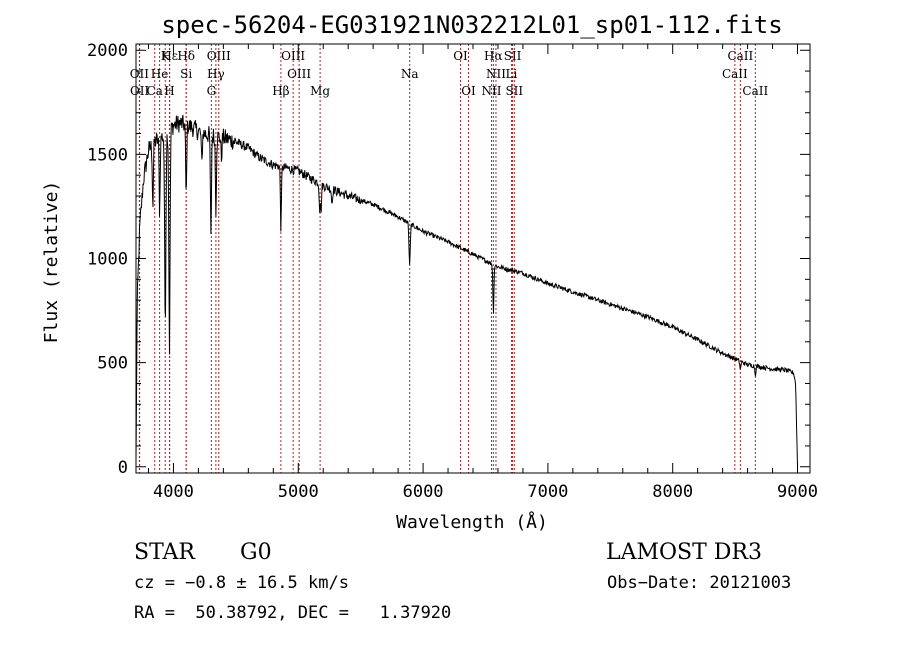  I want to click on survey-name: LAMOST DR3, so click(684, 552).